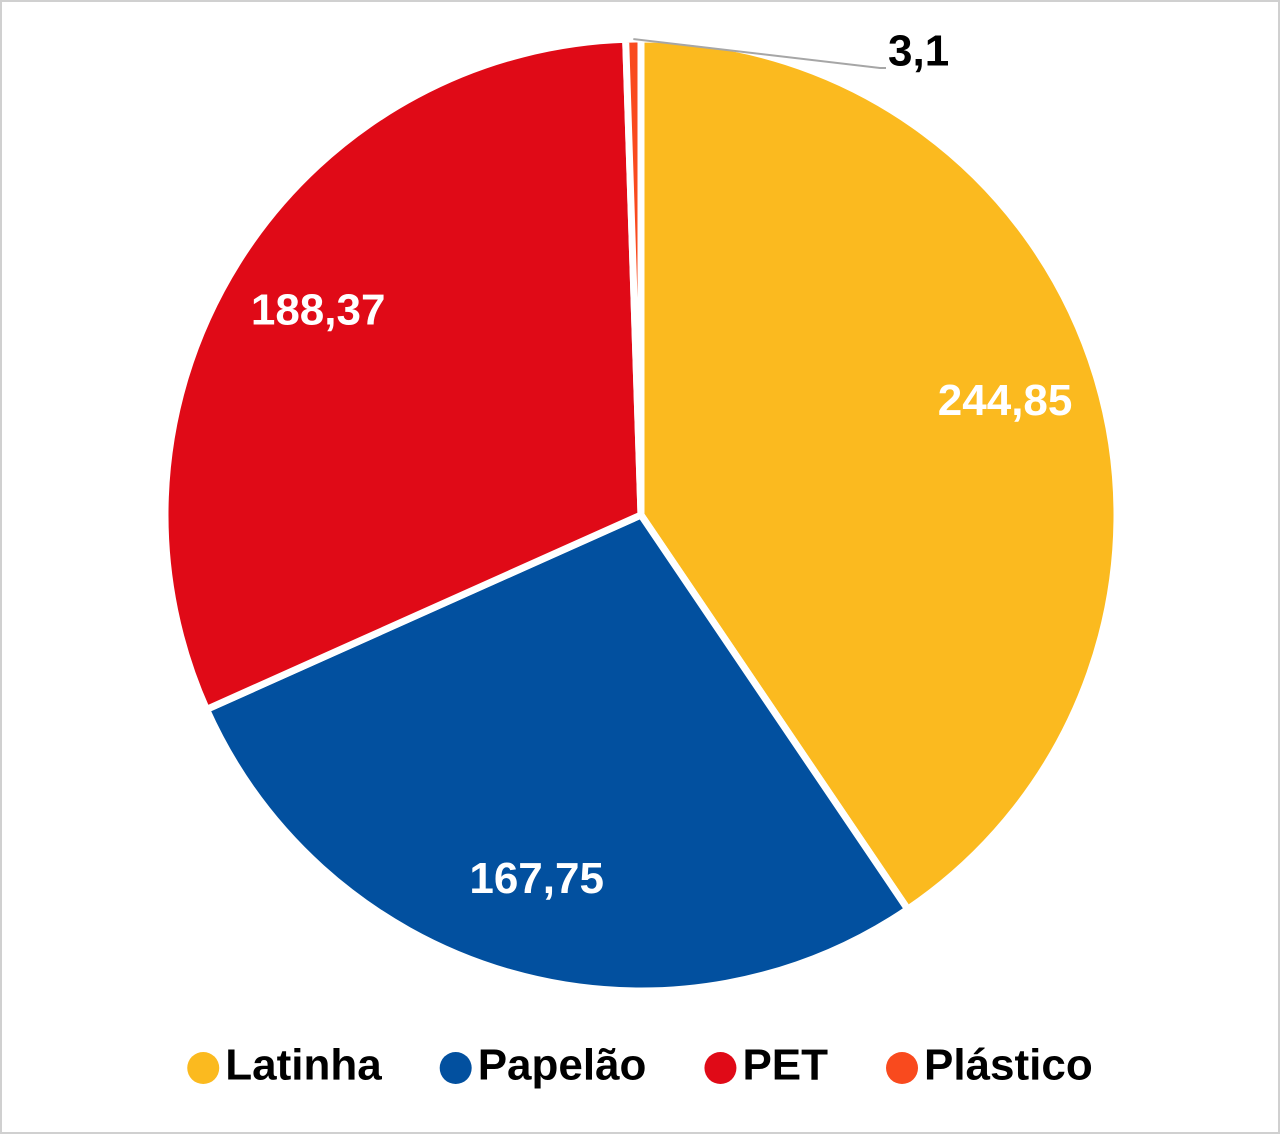  What do you see at coordinates (918, 51) in the screenshot?
I see `data-label: 3,1` at bounding box center [918, 51].